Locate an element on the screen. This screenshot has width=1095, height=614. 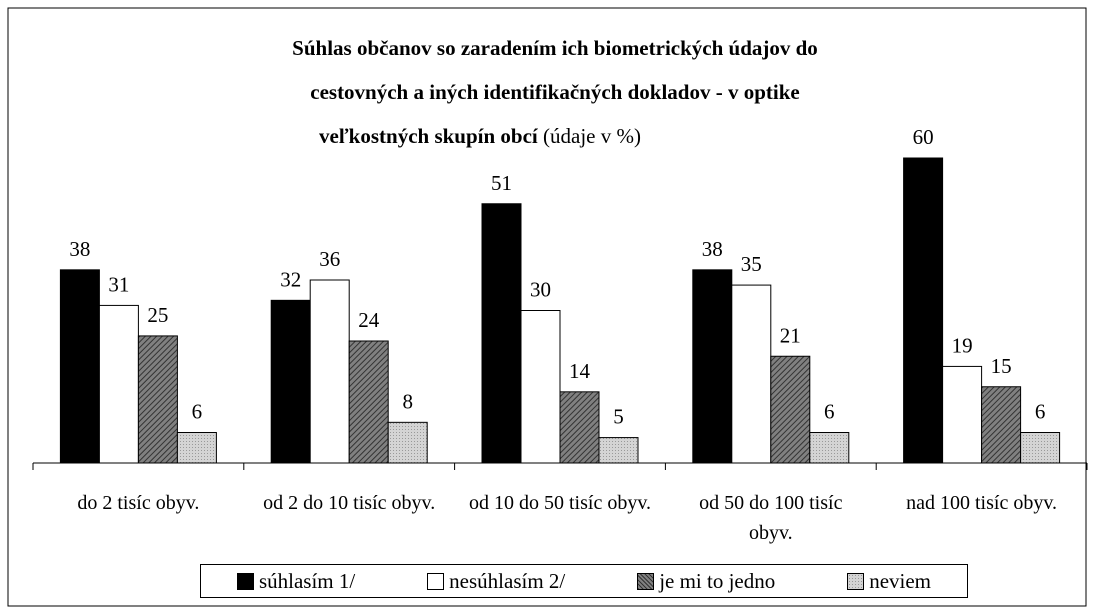
legend-item: neviem is located at coordinates (889, 581).